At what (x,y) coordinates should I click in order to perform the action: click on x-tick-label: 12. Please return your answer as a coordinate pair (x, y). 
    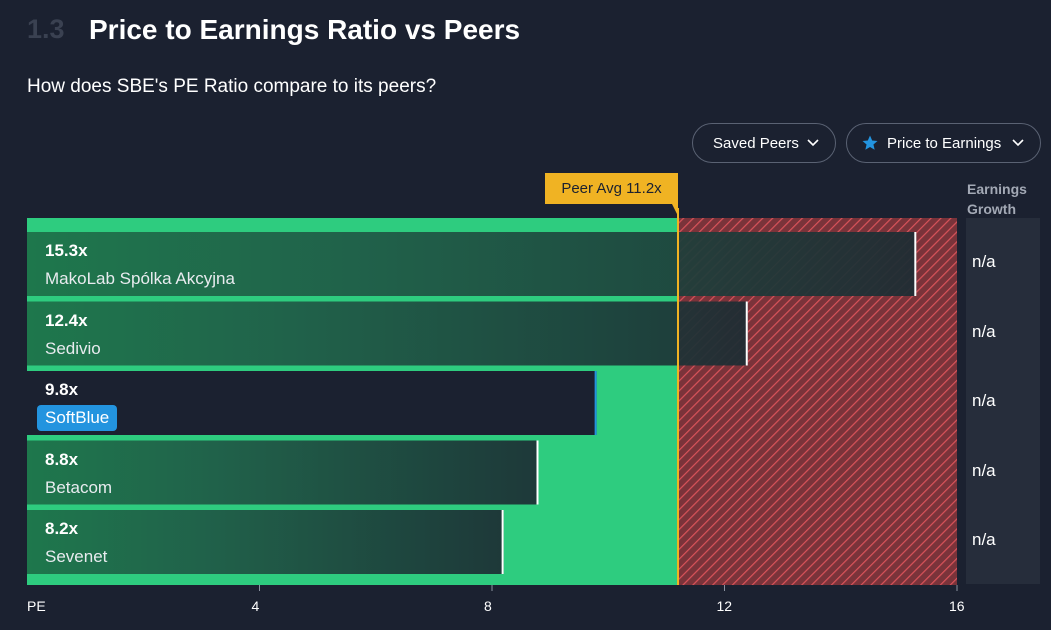
    Looking at the image, I should click on (724, 606).